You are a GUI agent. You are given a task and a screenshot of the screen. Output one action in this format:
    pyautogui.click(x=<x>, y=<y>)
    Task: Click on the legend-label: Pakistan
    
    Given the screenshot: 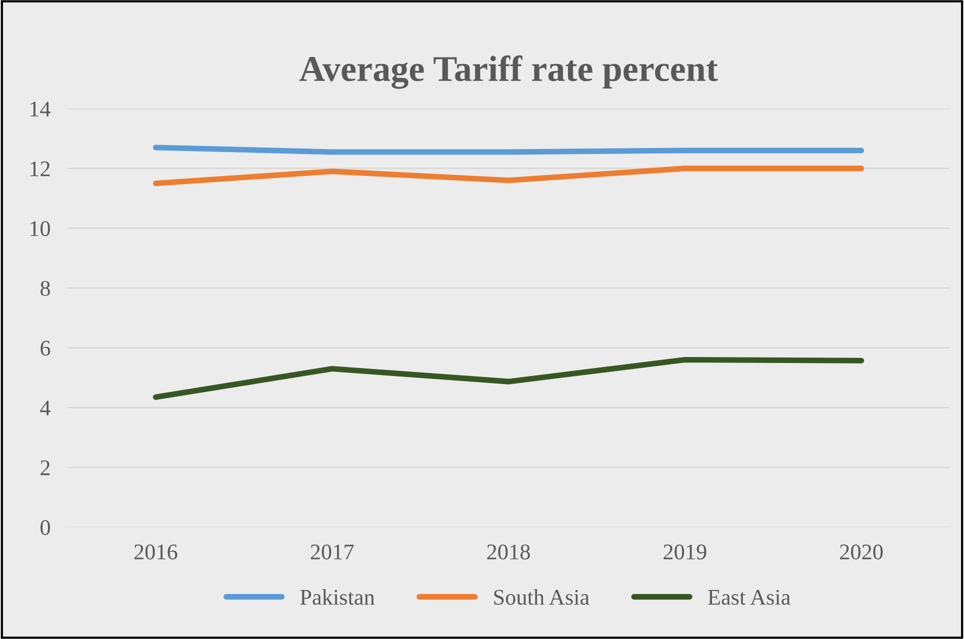 What is the action you would take?
    pyautogui.click(x=337, y=597)
    